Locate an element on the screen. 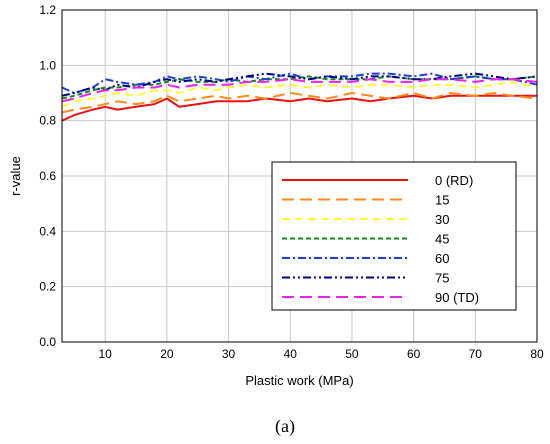 Image resolution: width=550 pixels, height=444 pixels. y-tick-label: 0.0 is located at coordinates (47, 342).